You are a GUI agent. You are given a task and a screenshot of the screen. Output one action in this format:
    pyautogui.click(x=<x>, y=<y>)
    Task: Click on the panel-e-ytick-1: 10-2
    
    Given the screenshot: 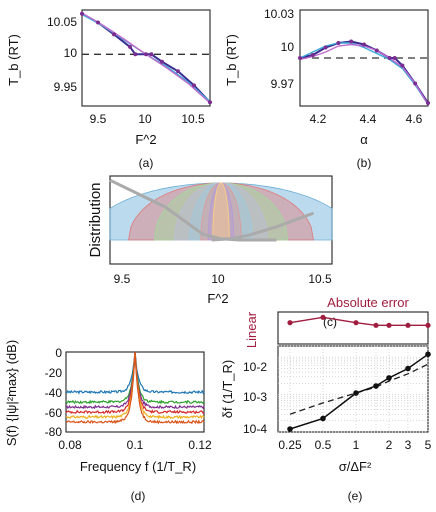 What is the action you would take?
    pyautogui.click(x=255, y=367)
    